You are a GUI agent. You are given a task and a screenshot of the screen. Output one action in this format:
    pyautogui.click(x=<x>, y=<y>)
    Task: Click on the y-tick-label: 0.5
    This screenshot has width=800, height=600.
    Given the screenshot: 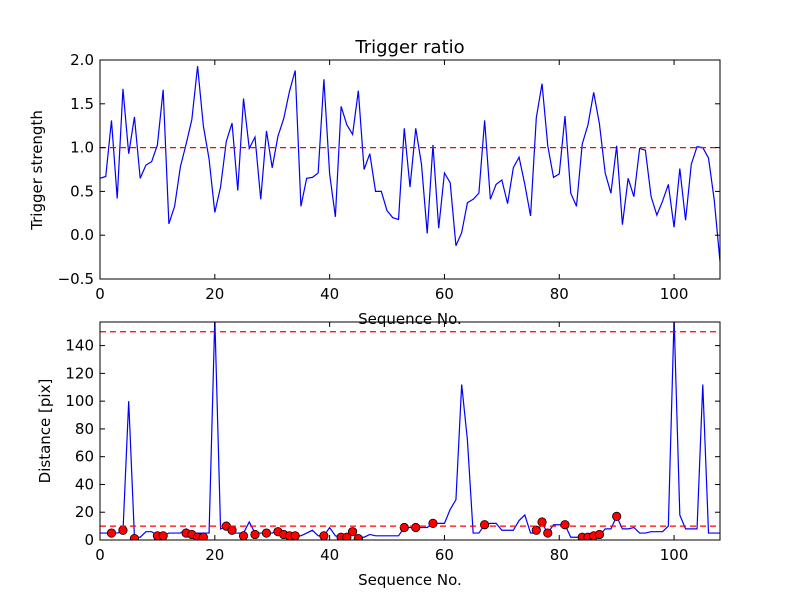 What is the action you would take?
    pyautogui.click(x=82, y=191)
    